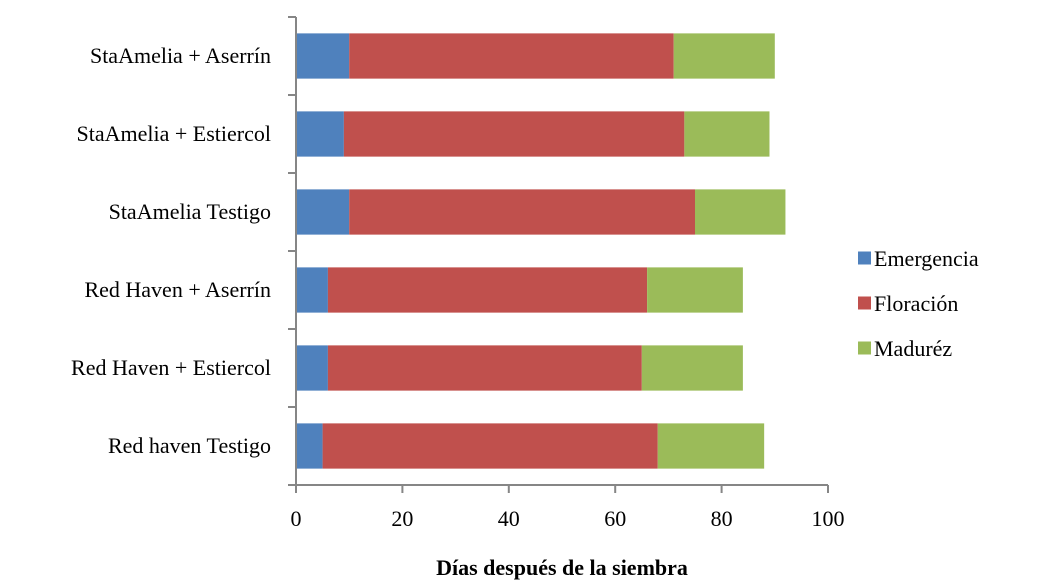  I want to click on category-label: Red haven Testigo, so click(189, 445).